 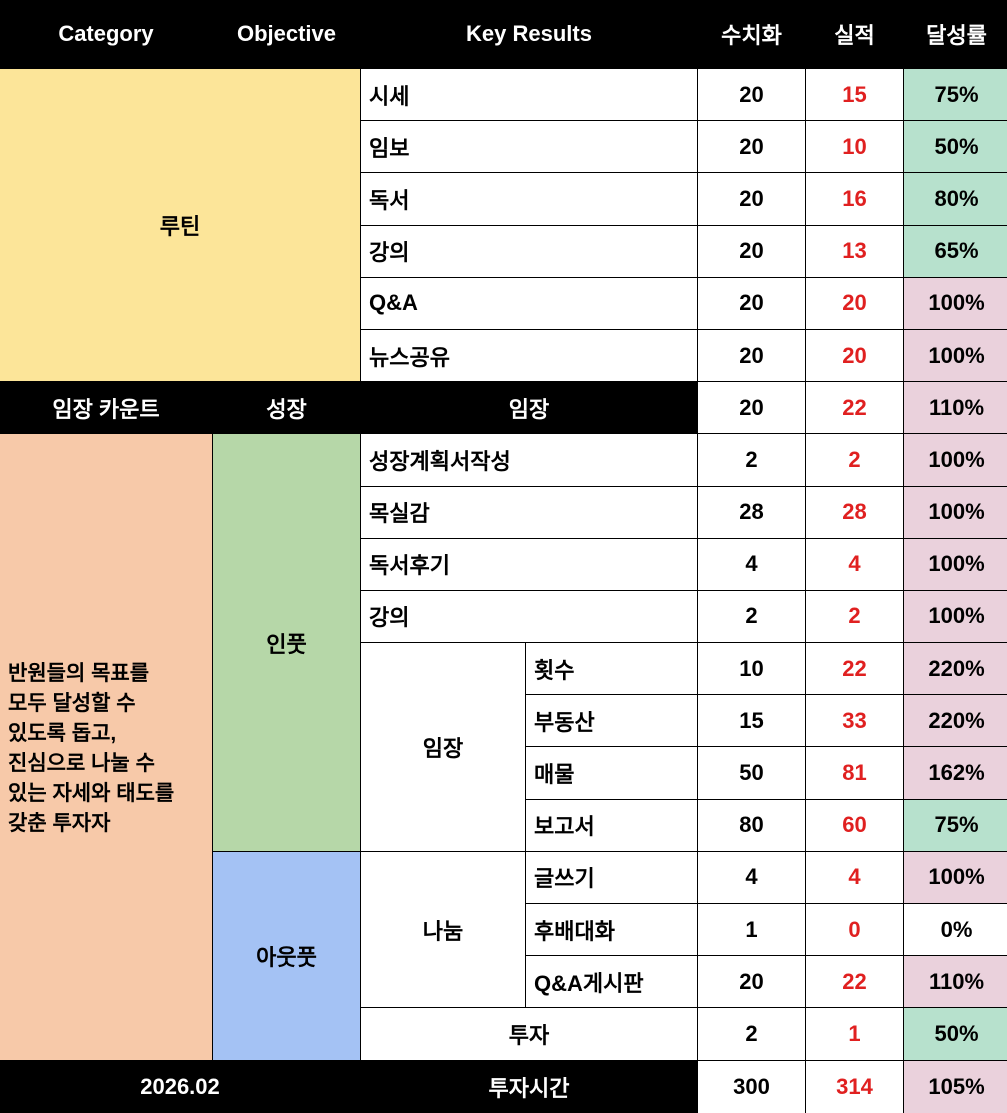 I want to click on actual: 1, so click(x=854, y=1034).